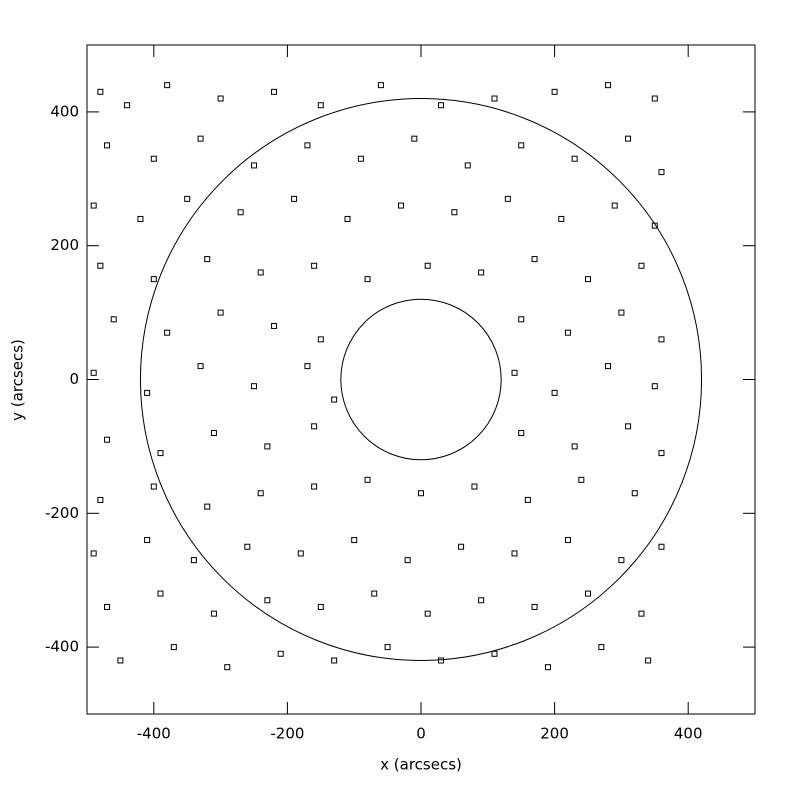 This screenshot has height=799, width=799. What do you see at coordinates (62, 647) in the screenshot?
I see `y-tick-label: -400` at bounding box center [62, 647].